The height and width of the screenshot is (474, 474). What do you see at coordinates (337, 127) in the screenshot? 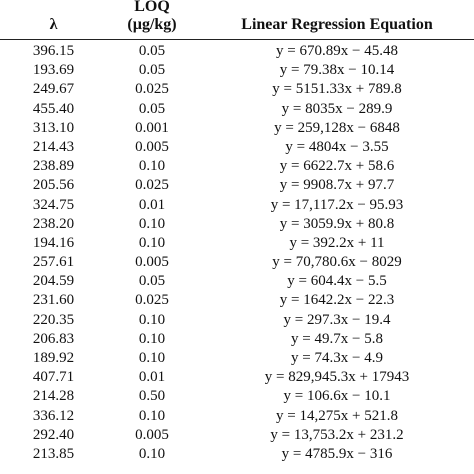
I see `cell-equation: y = 259,128x − 6848` at bounding box center [337, 127].